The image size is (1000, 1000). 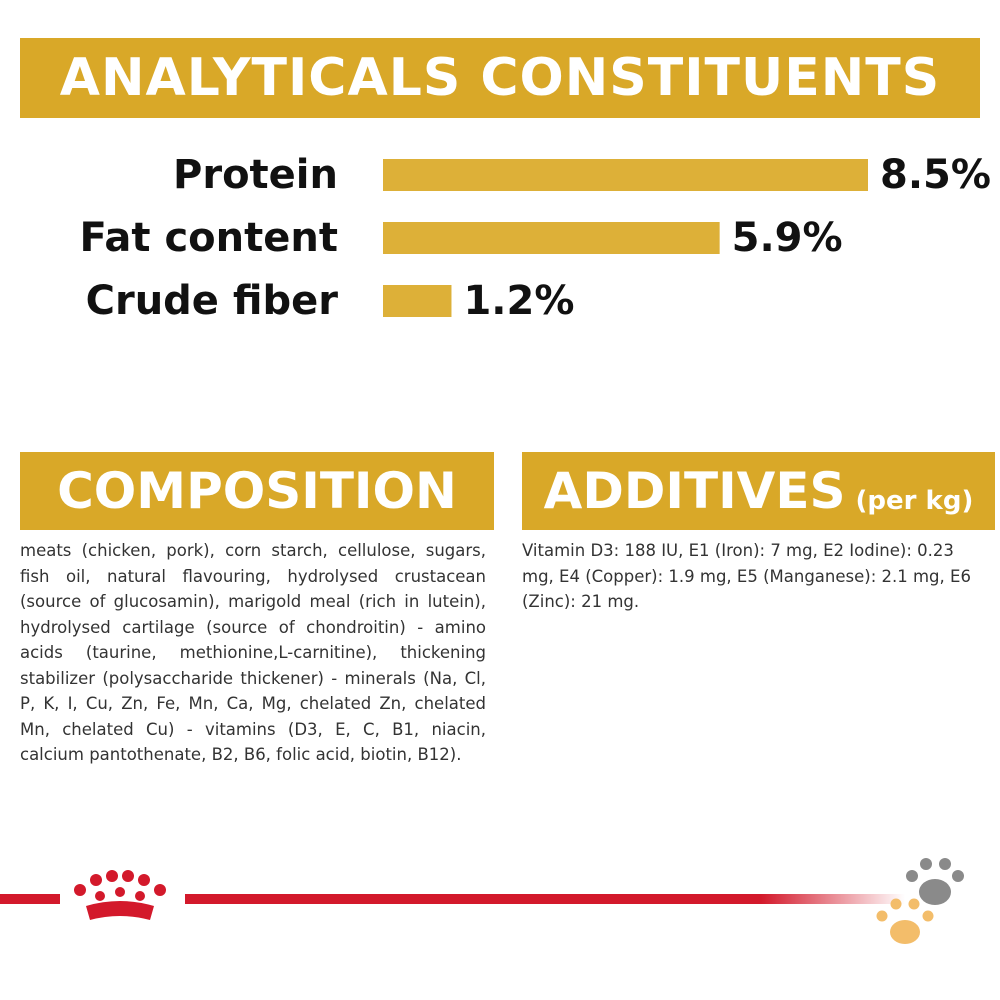 I want to click on category-label: Protein, so click(x=255, y=175).